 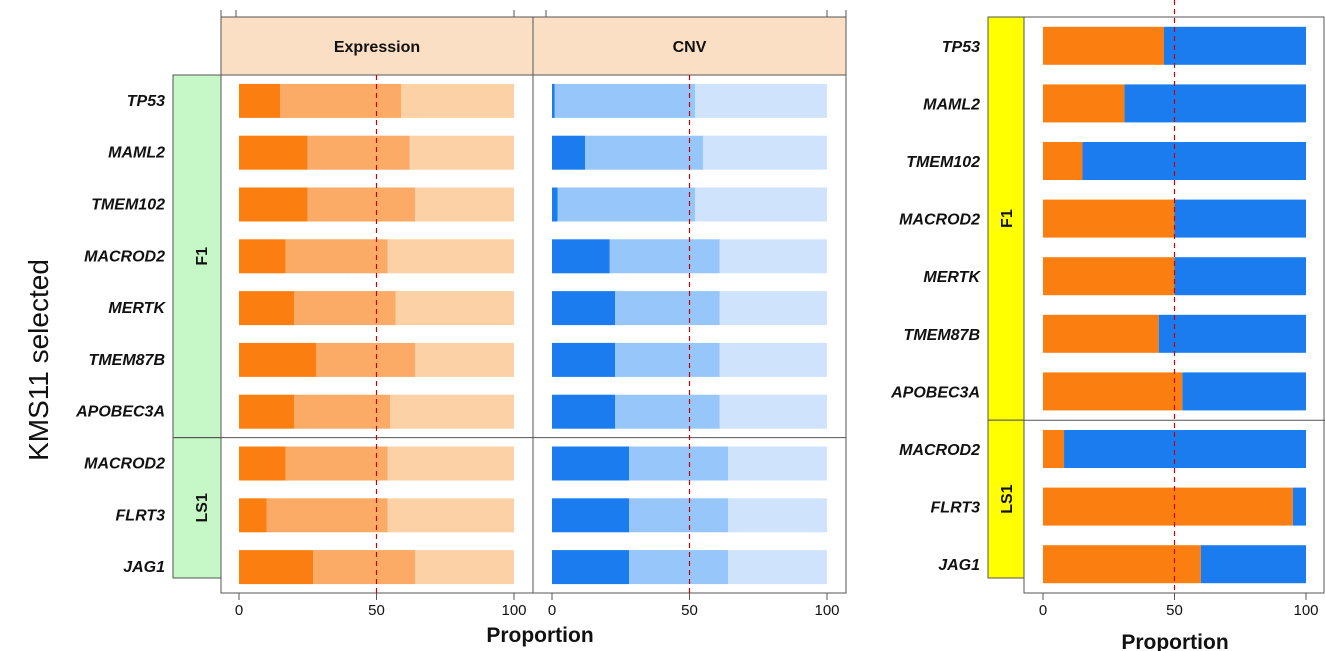 What do you see at coordinates (690, 47) in the screenshot?
I see `panel-strip-label: CNV` at bounding box center [690, 47].